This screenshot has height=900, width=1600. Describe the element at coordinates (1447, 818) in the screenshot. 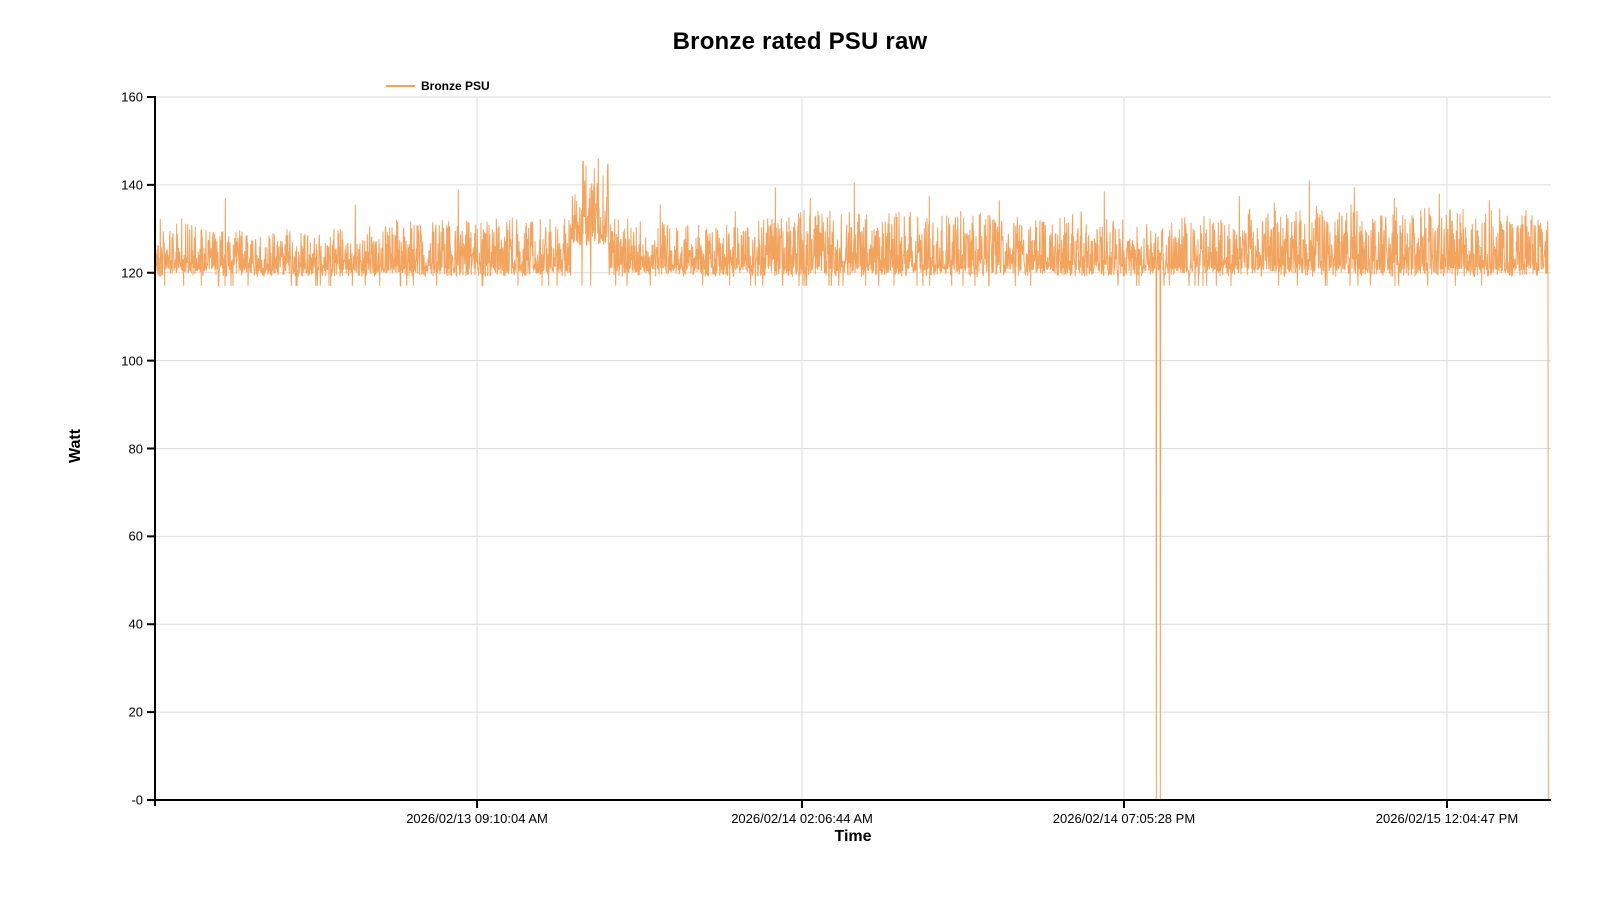

I see `x-tick-label: 2026/02/15 12:04:47 PM` at that location.